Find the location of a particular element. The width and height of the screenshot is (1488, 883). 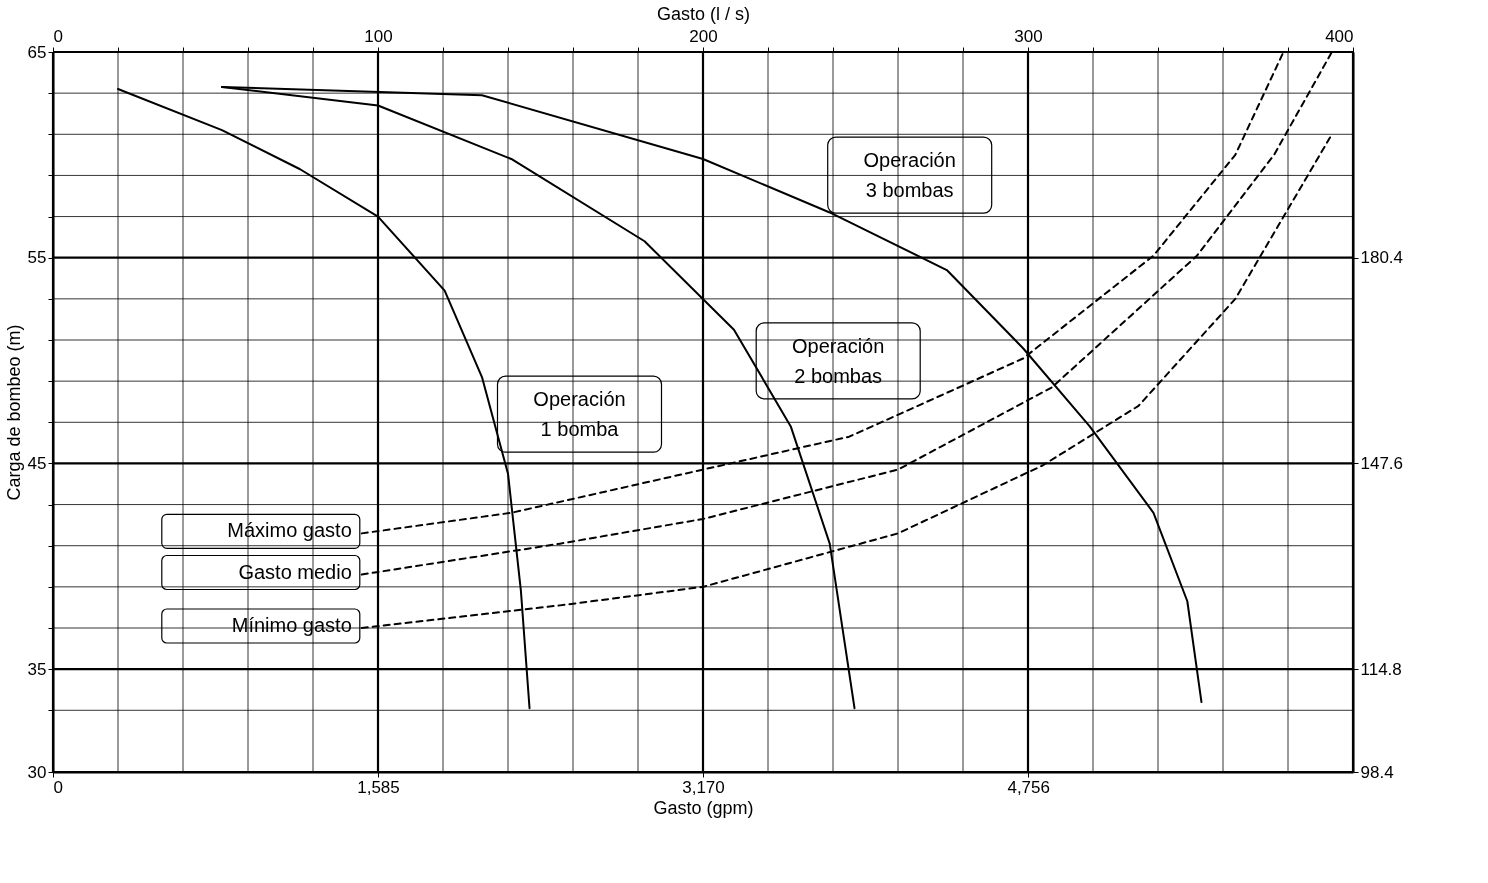

y2-tick-label: 180.4 is located at coordinates (1382, 258).